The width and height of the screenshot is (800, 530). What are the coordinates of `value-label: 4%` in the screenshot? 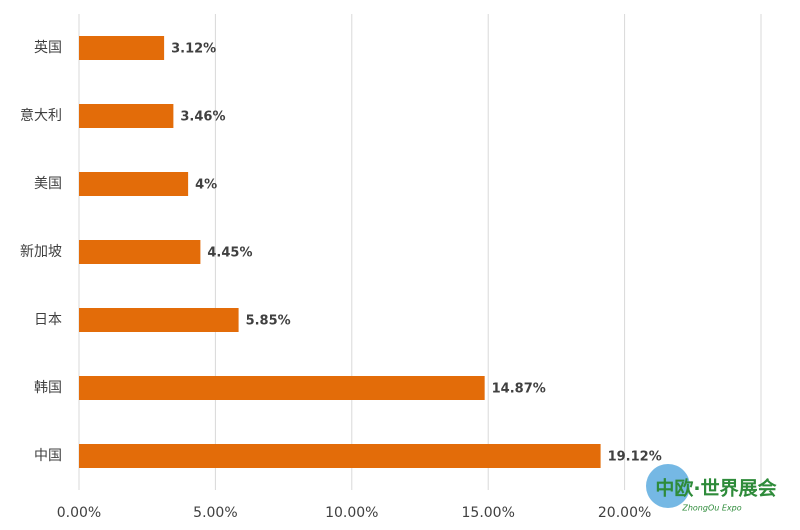 It's located at (206, 185).